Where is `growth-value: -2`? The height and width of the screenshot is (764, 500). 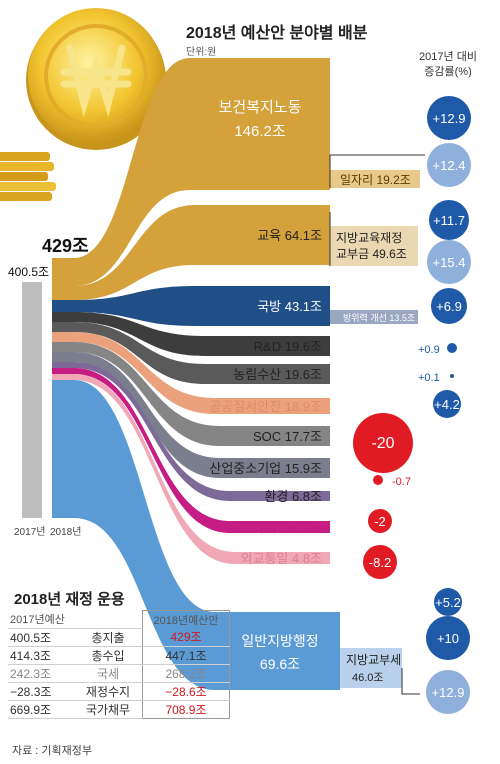
growth-value: -2 is located at coordinates (380, 521).